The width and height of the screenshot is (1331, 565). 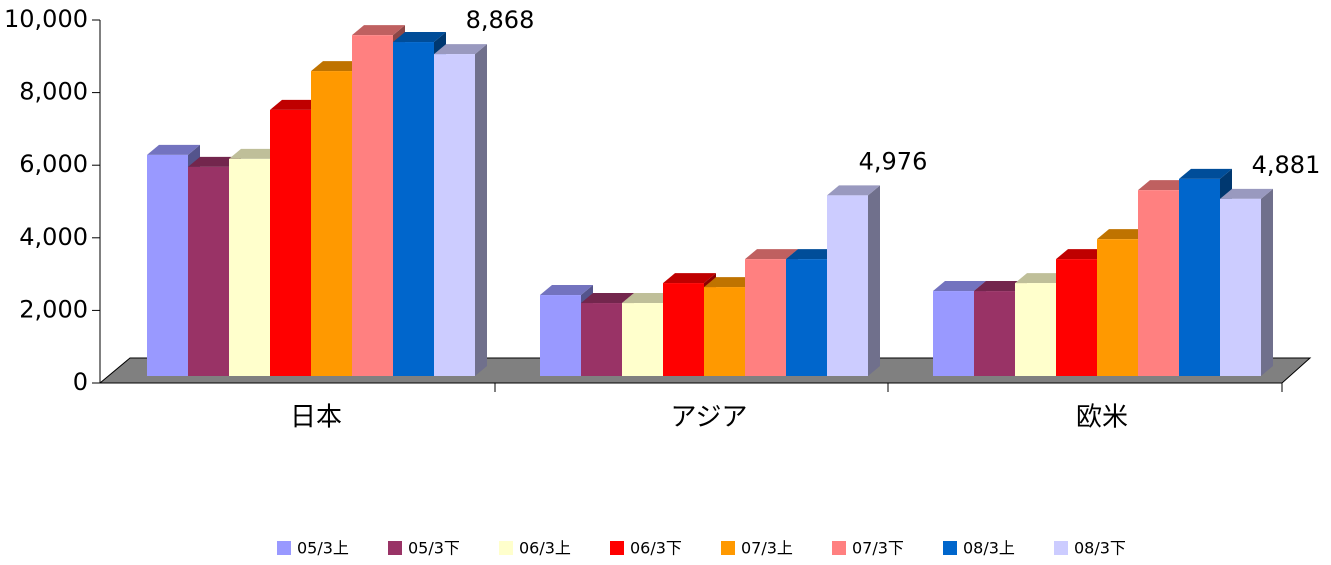 I want to click on legend-label: 06/3上, so click(x=545, y=548).